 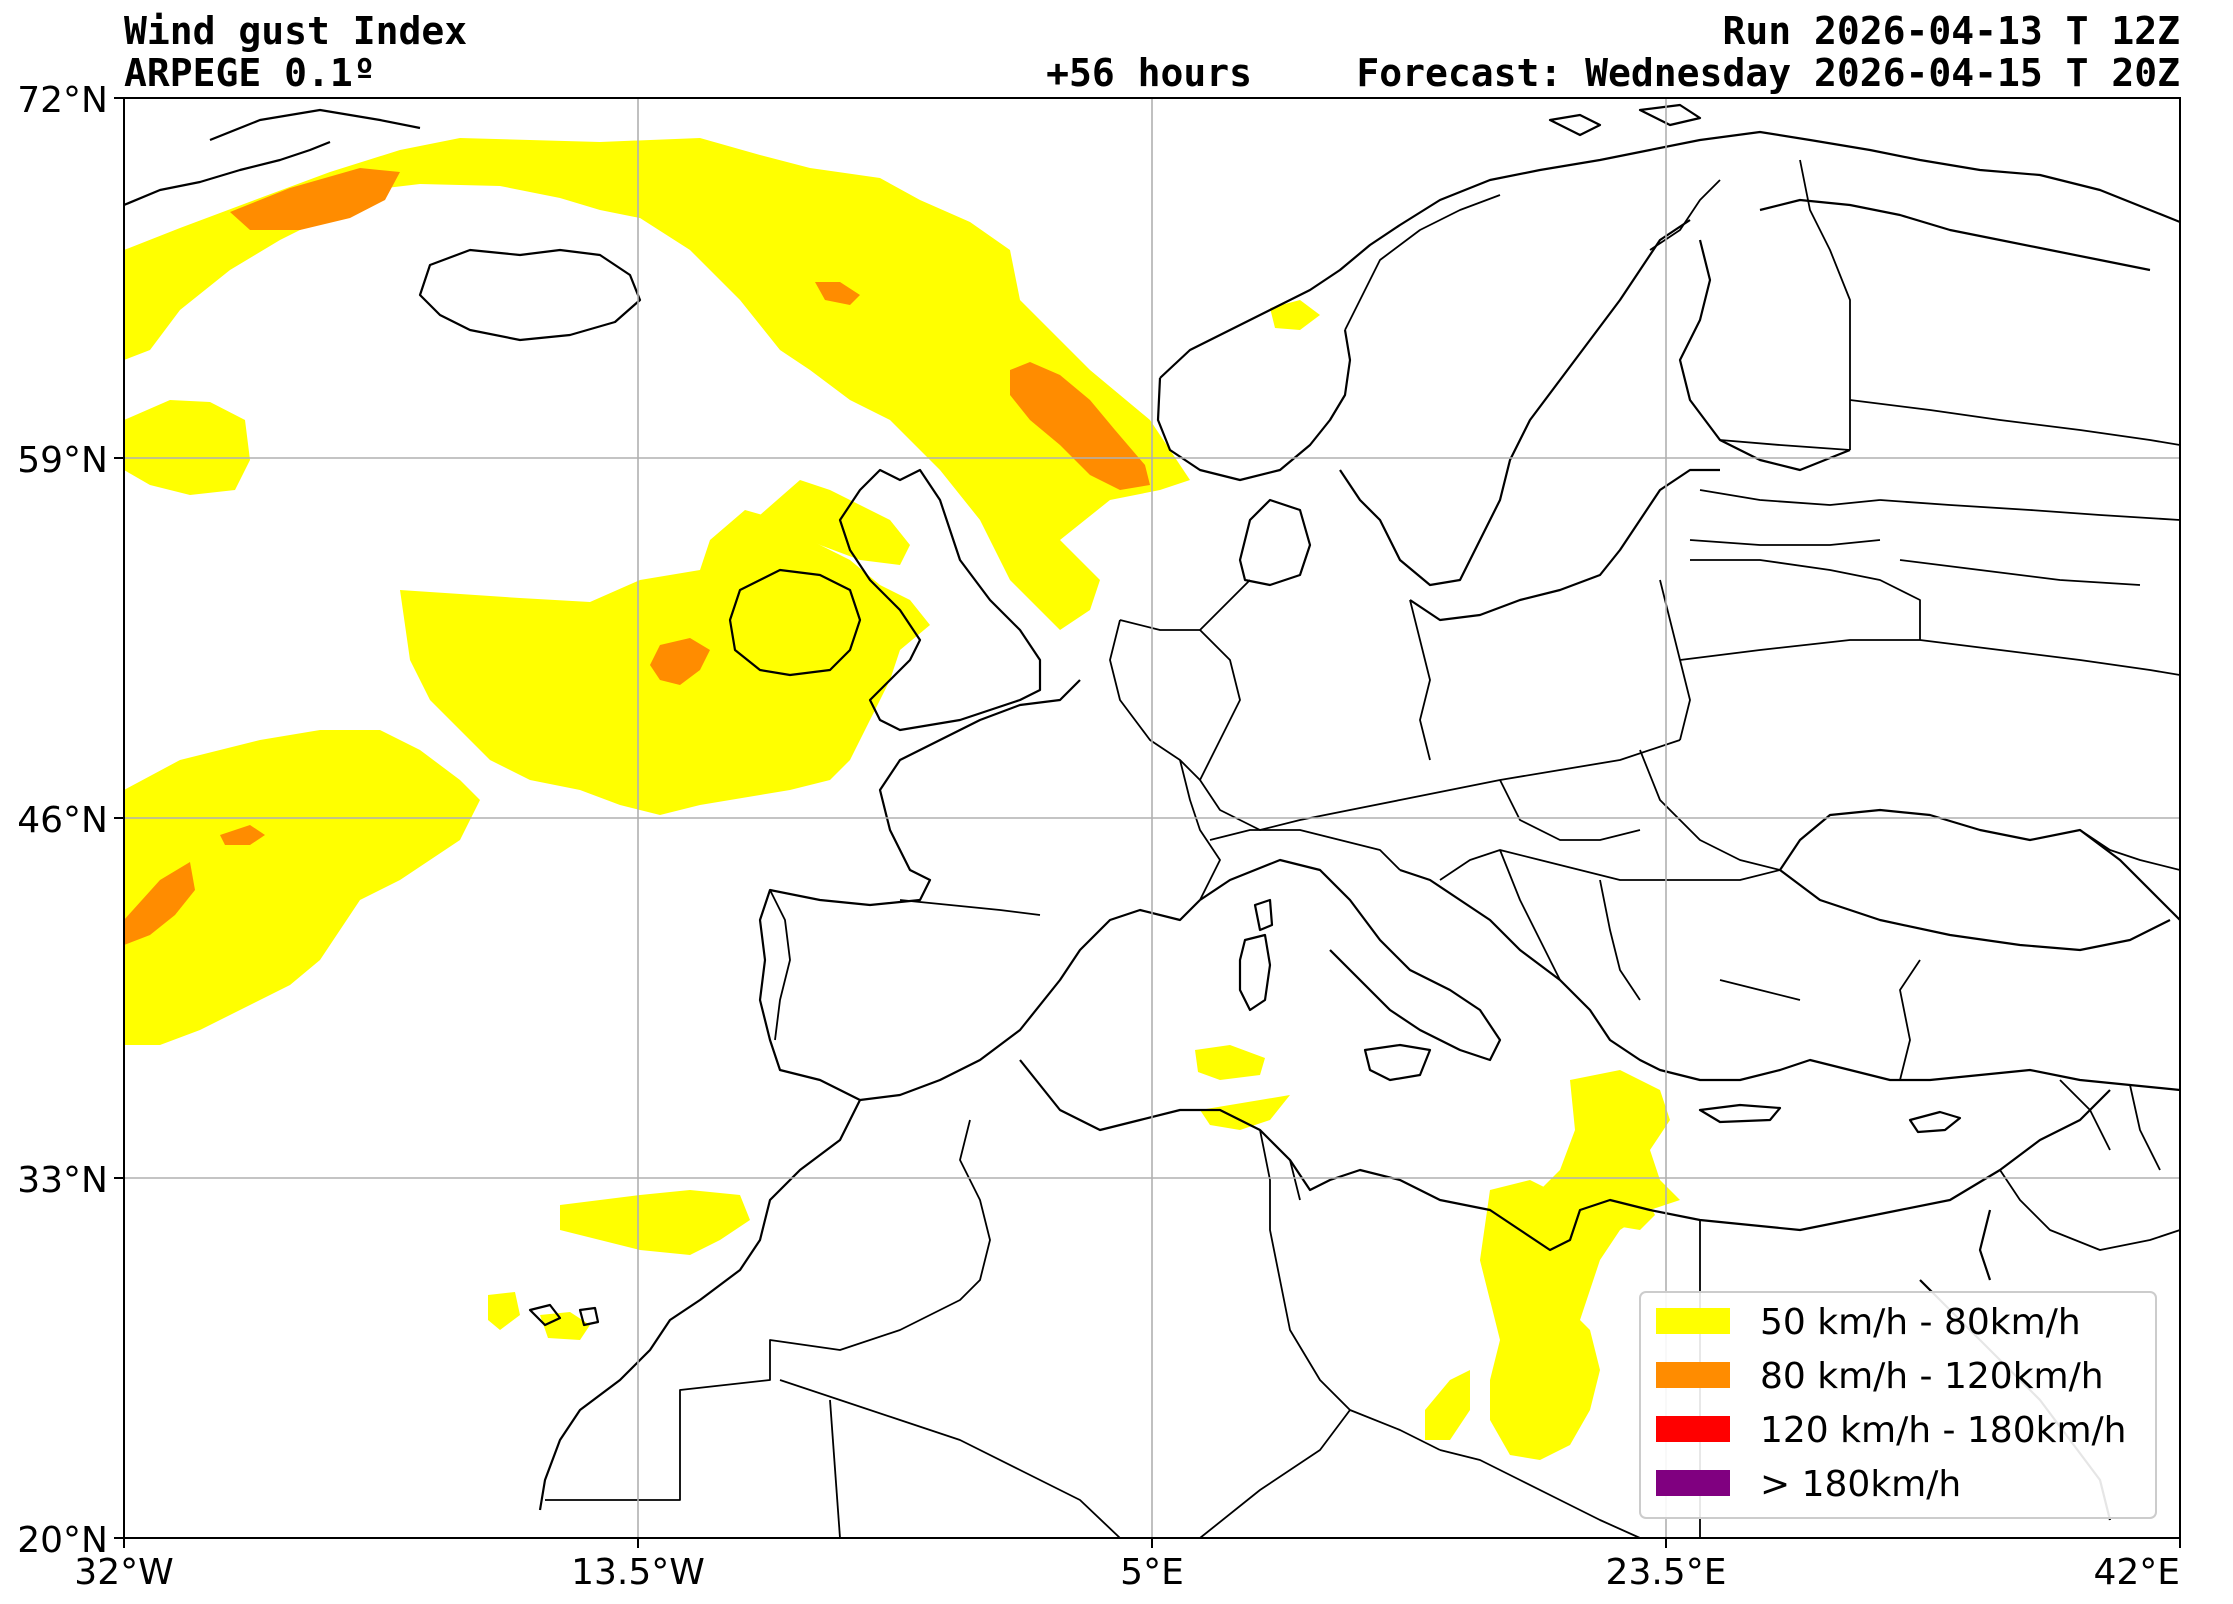 I want to click on gust-area-tunisia, so click(x=1230, y=1062).